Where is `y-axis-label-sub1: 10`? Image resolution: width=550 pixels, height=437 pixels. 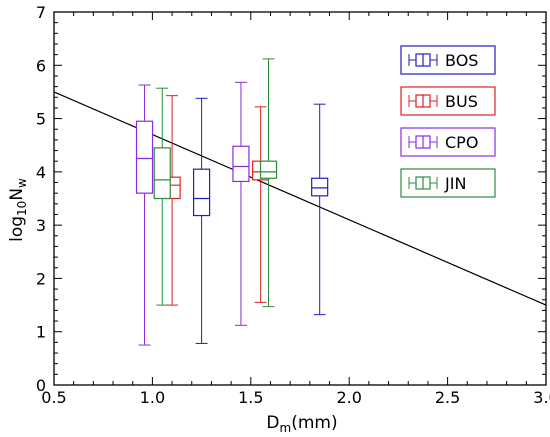
y-axis-label-sub1: 10 is located at coordinates (22, 208).